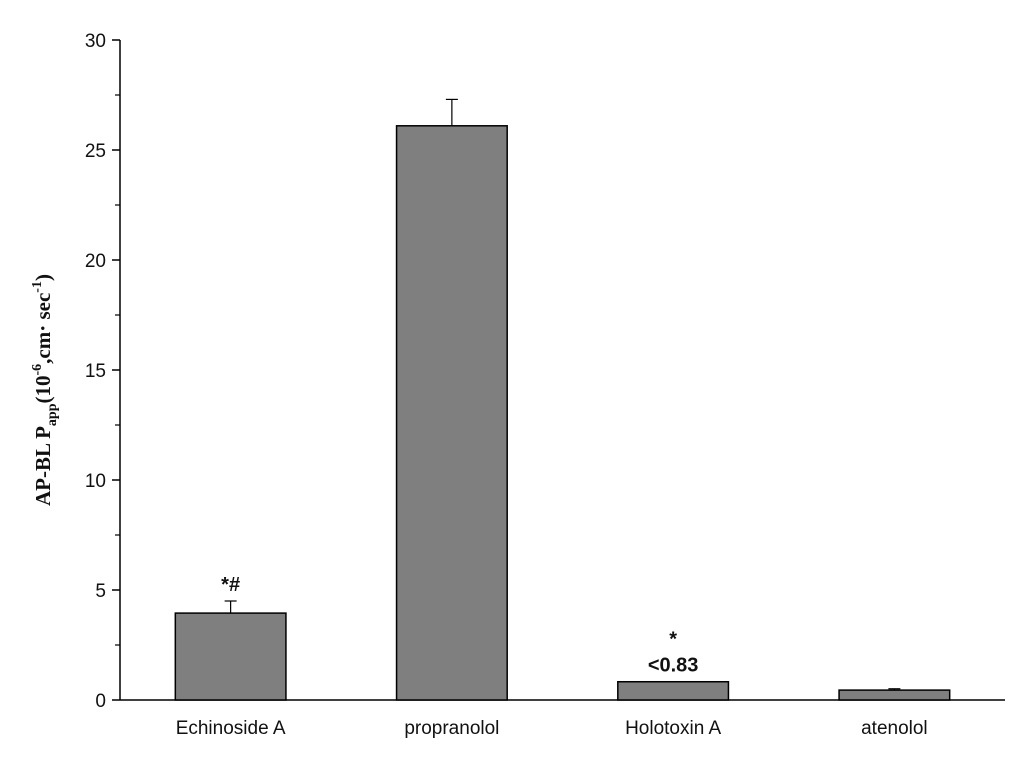  Describe the element at coordinates (37, 370) in the screenshot. I see `y-axis-label-unit-exp: -6` at that location.